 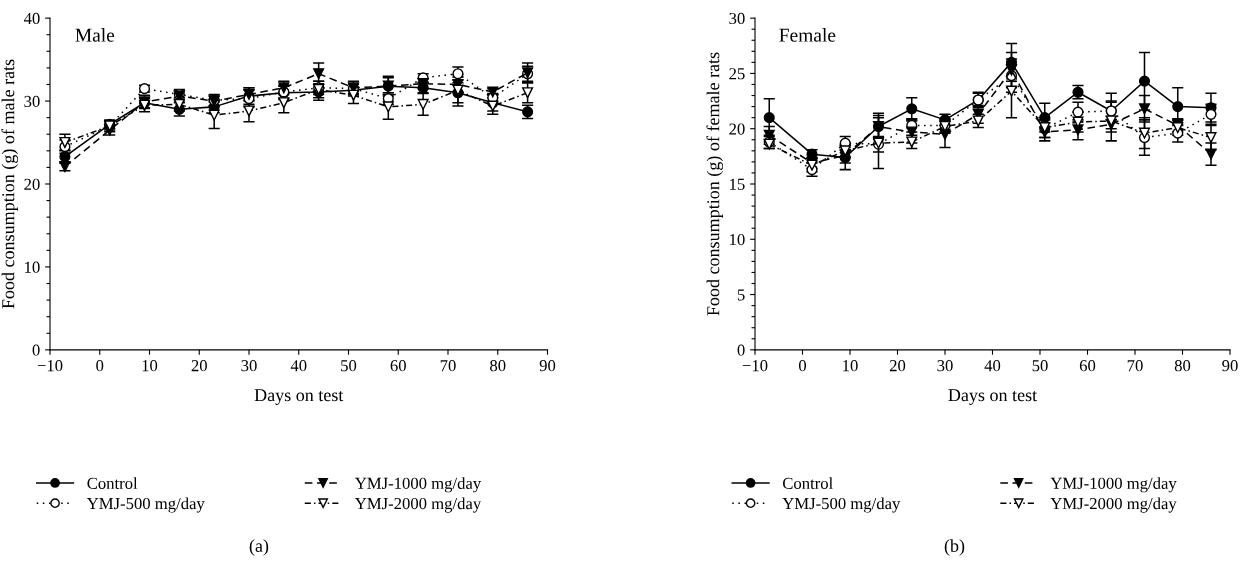 What do you see at coordinates (807, 35) in the screenshot?
I see `chart-title: Female` at bounding box center [807, 35].